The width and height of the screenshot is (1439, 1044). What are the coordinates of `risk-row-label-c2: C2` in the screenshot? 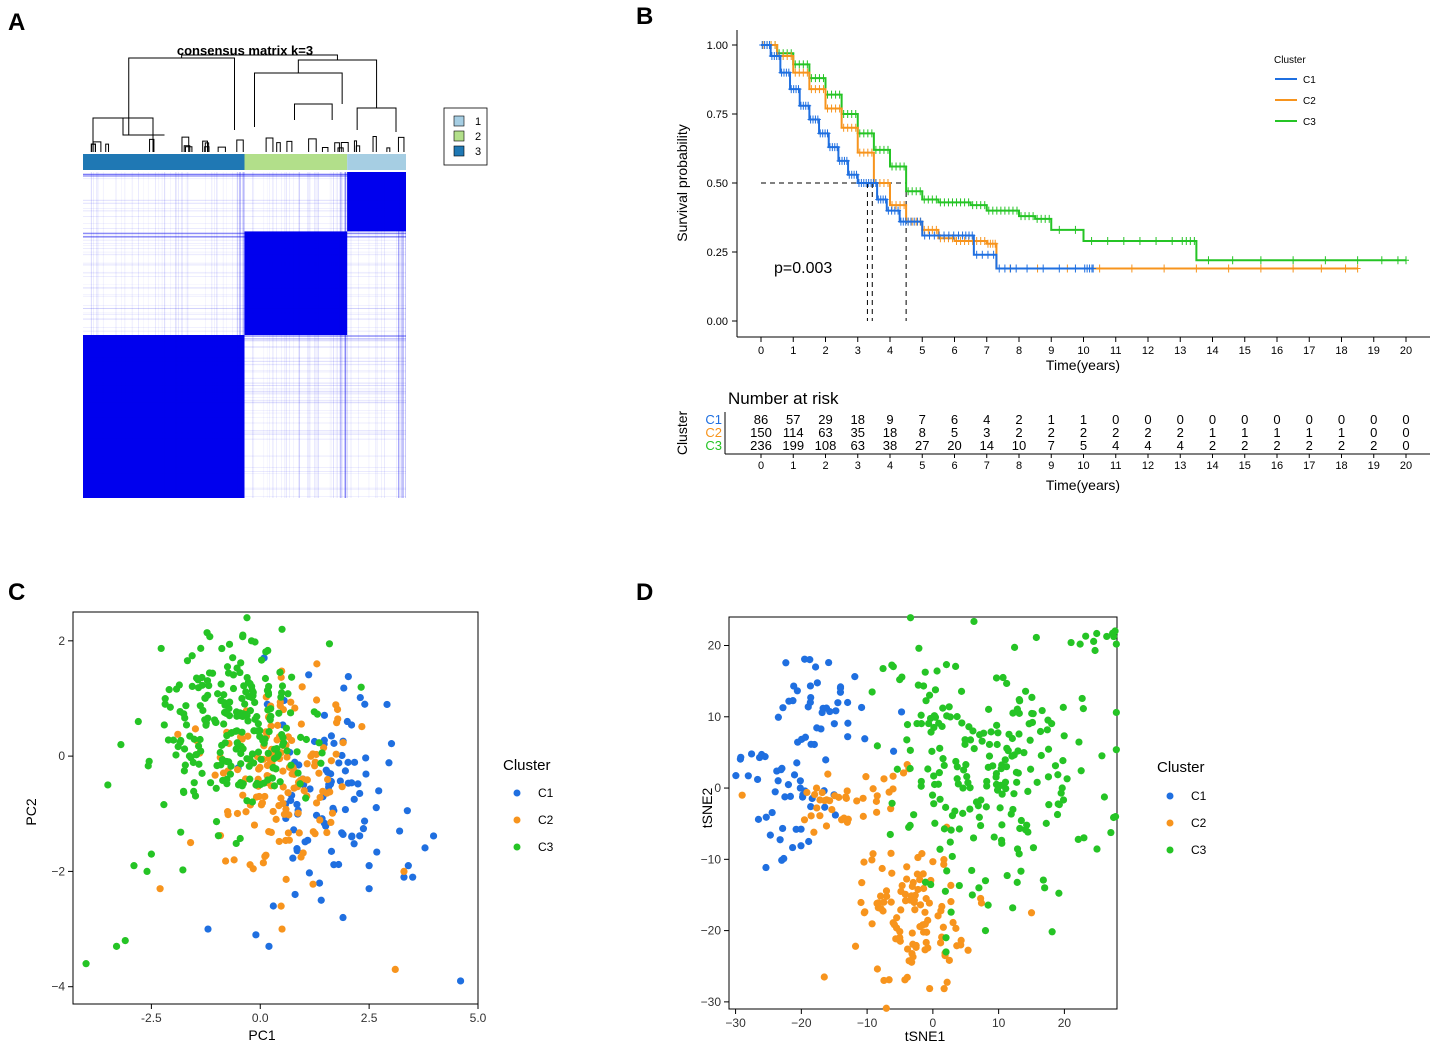 It's located at (713, 432).